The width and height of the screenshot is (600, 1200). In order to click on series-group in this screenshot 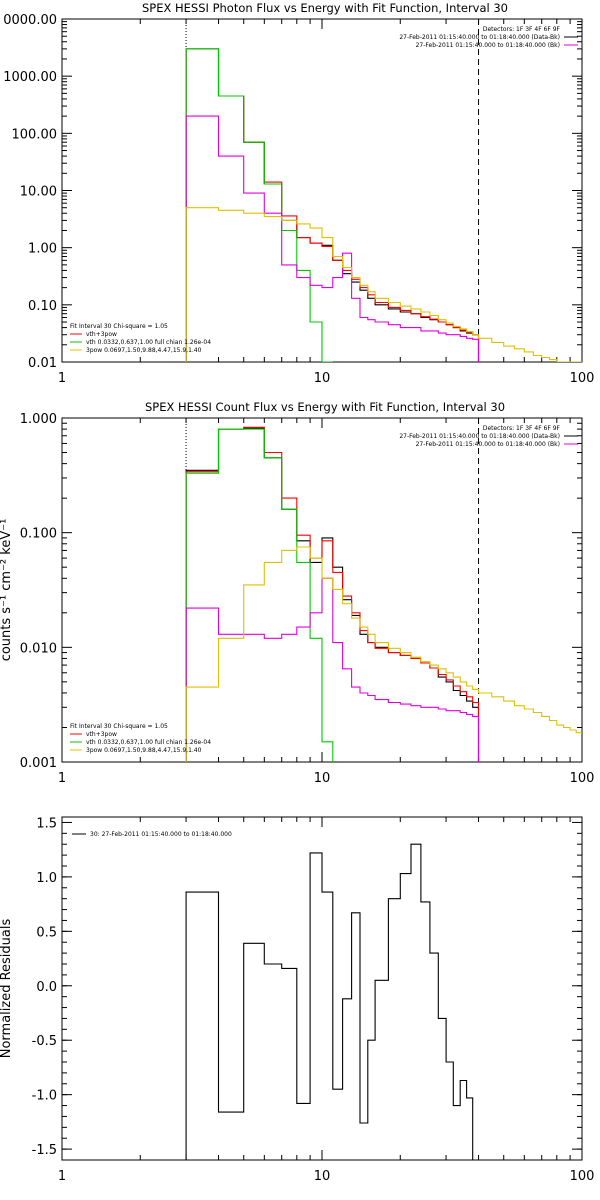, I will do `click(332, 1001)`.